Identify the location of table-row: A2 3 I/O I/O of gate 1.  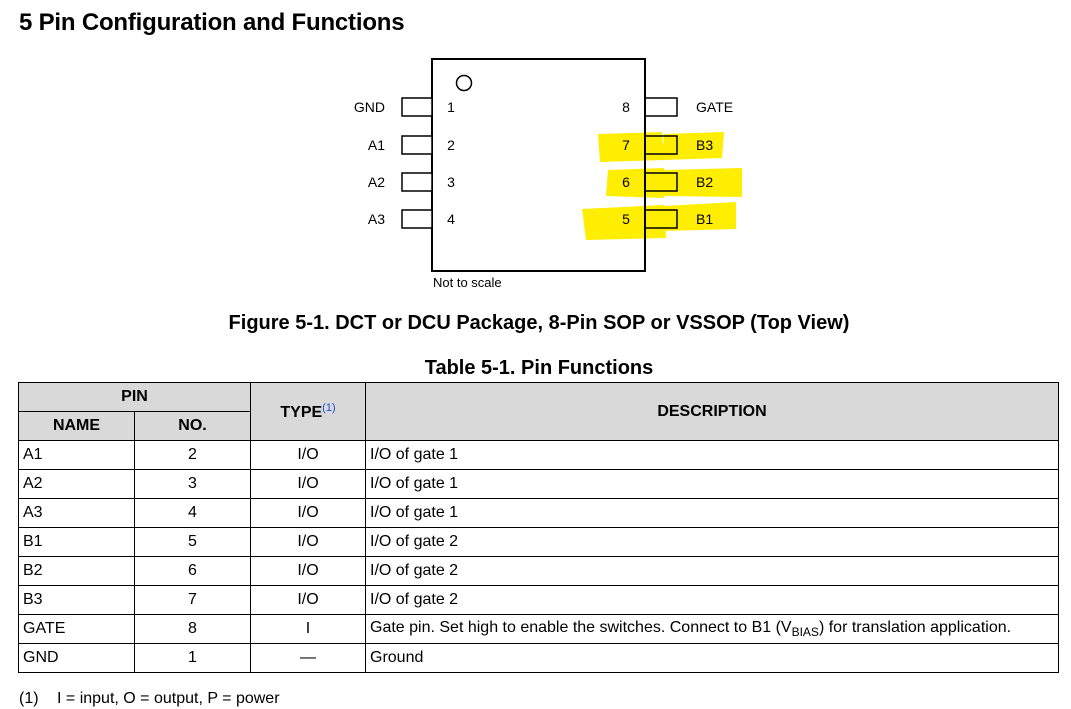
(538, 484).